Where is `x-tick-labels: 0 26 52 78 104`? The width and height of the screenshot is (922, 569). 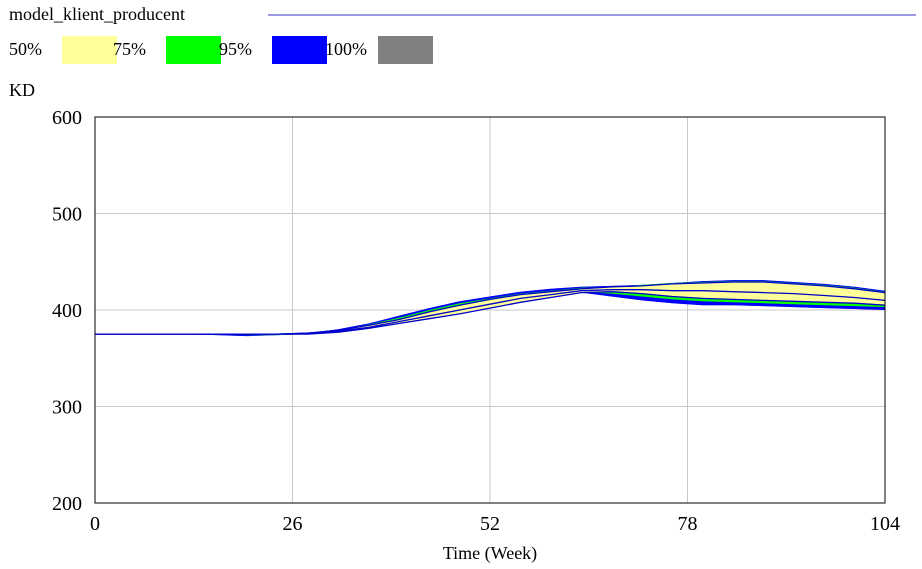 x-tick-labels: 0 26 52 78 104 is located at coordinates (495, 524).